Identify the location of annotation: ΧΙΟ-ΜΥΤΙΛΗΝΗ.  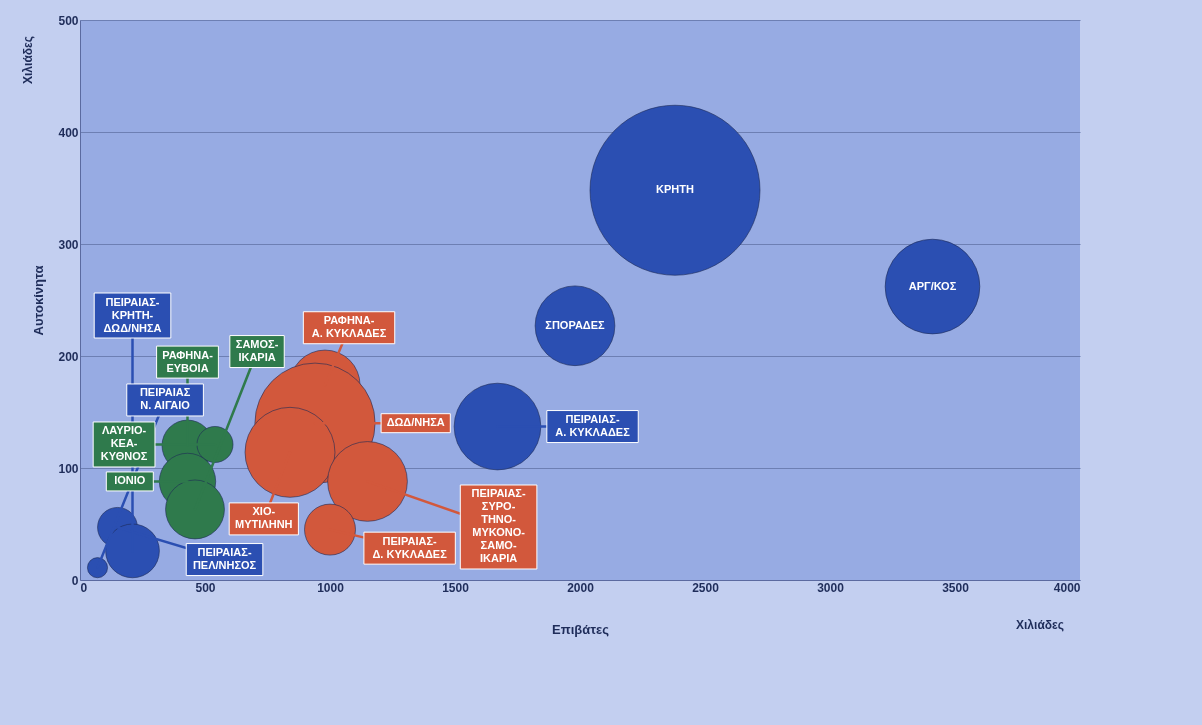
(264, 518).